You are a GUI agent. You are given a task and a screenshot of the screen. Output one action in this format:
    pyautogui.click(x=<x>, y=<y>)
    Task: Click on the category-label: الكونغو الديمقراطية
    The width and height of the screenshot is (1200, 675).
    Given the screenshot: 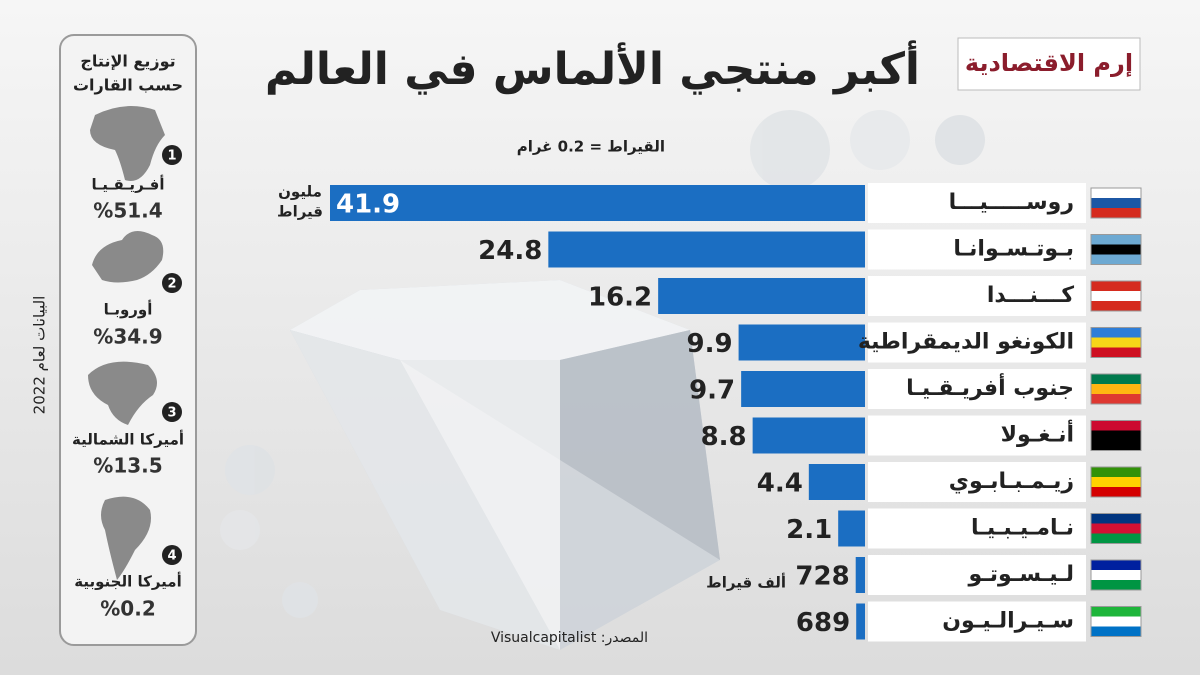 What is the action you would take?
    pyautogui.click(x=966, y=342)
    